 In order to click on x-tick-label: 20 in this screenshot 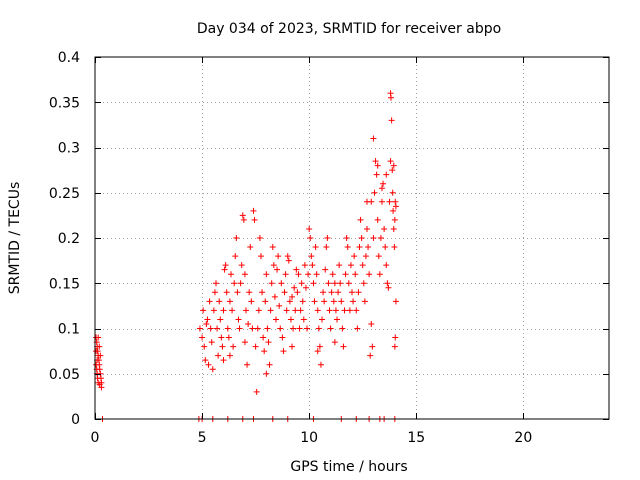, I will do `click(523, 438)`.